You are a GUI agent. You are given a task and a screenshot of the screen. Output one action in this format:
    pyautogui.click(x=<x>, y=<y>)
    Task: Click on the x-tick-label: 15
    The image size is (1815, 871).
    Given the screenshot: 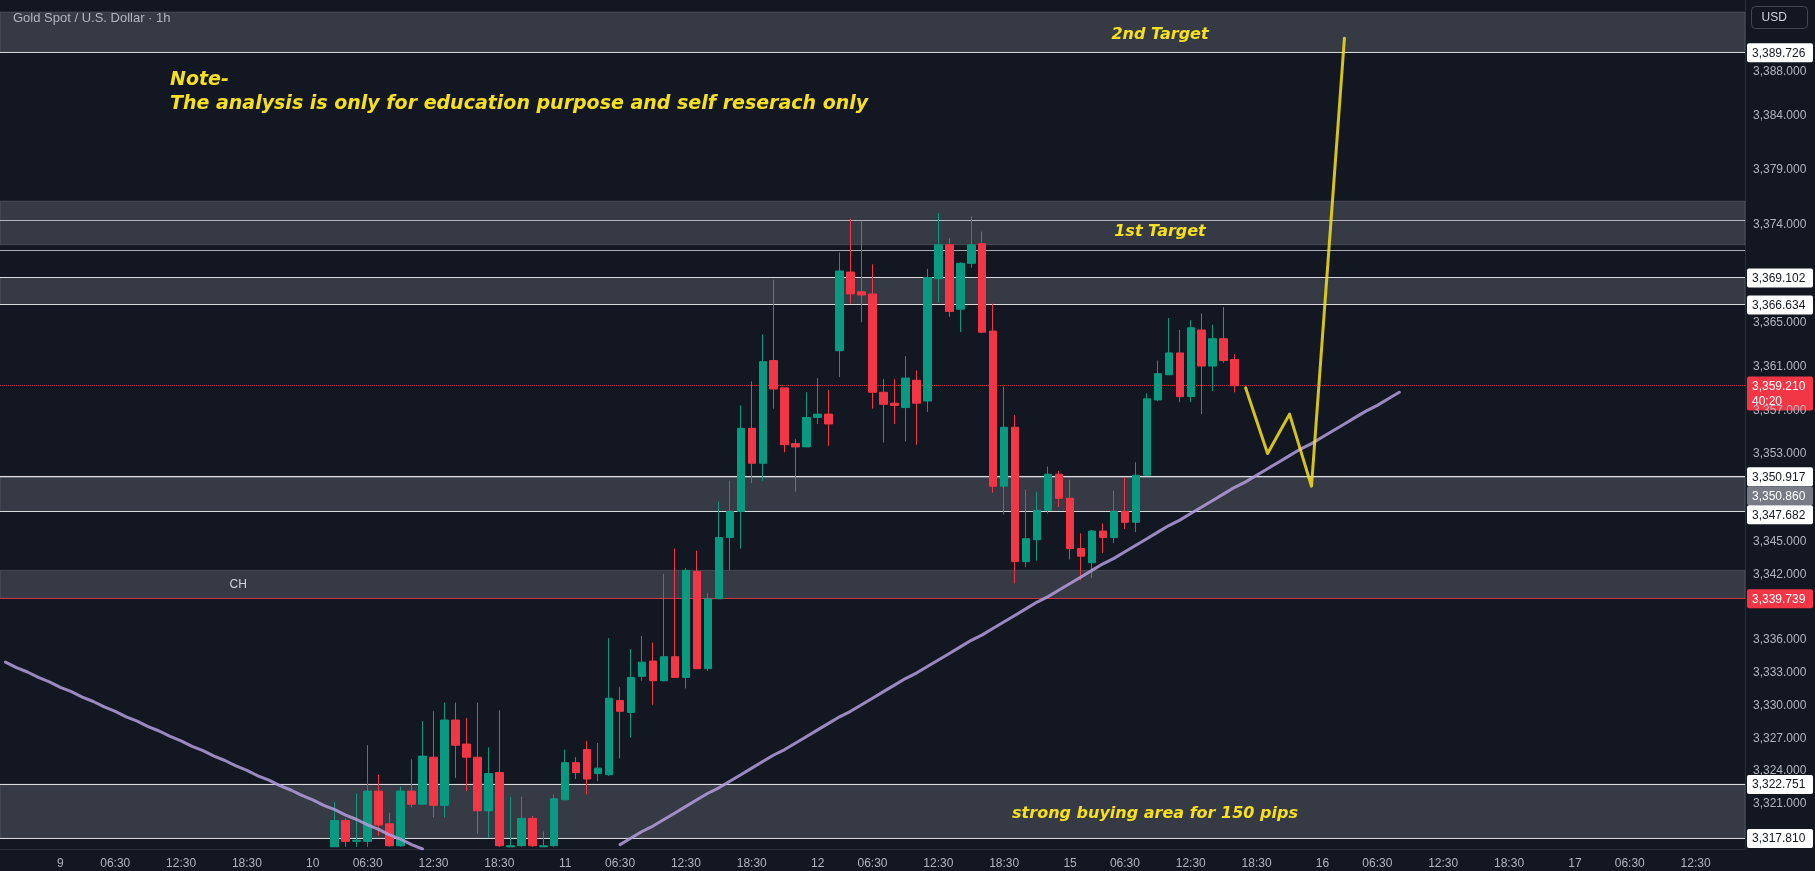 What is the action you would take?
    pyautogui.click(x=1070, y=863)
    